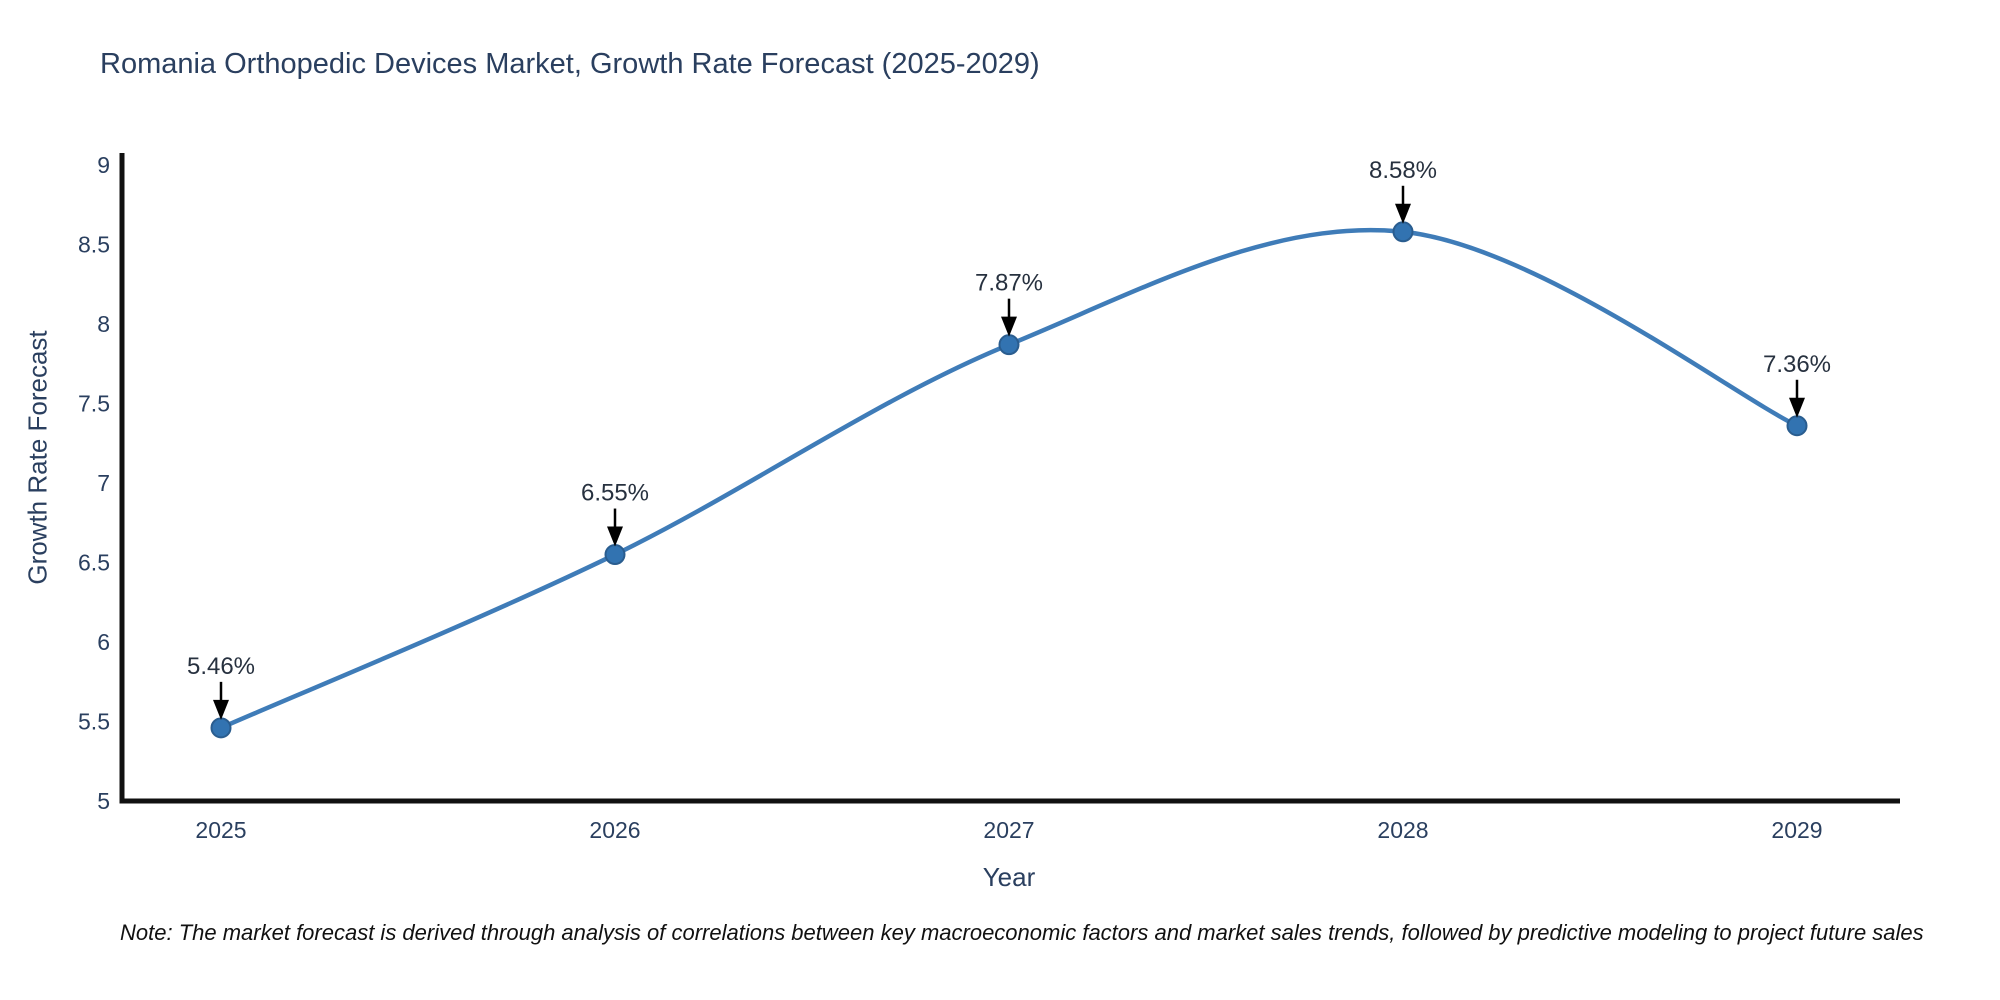  What do you see at coordinates (220, 830) in the screenshot?
I see `x-tick-label: 2025` at bounding box center [220, 830].